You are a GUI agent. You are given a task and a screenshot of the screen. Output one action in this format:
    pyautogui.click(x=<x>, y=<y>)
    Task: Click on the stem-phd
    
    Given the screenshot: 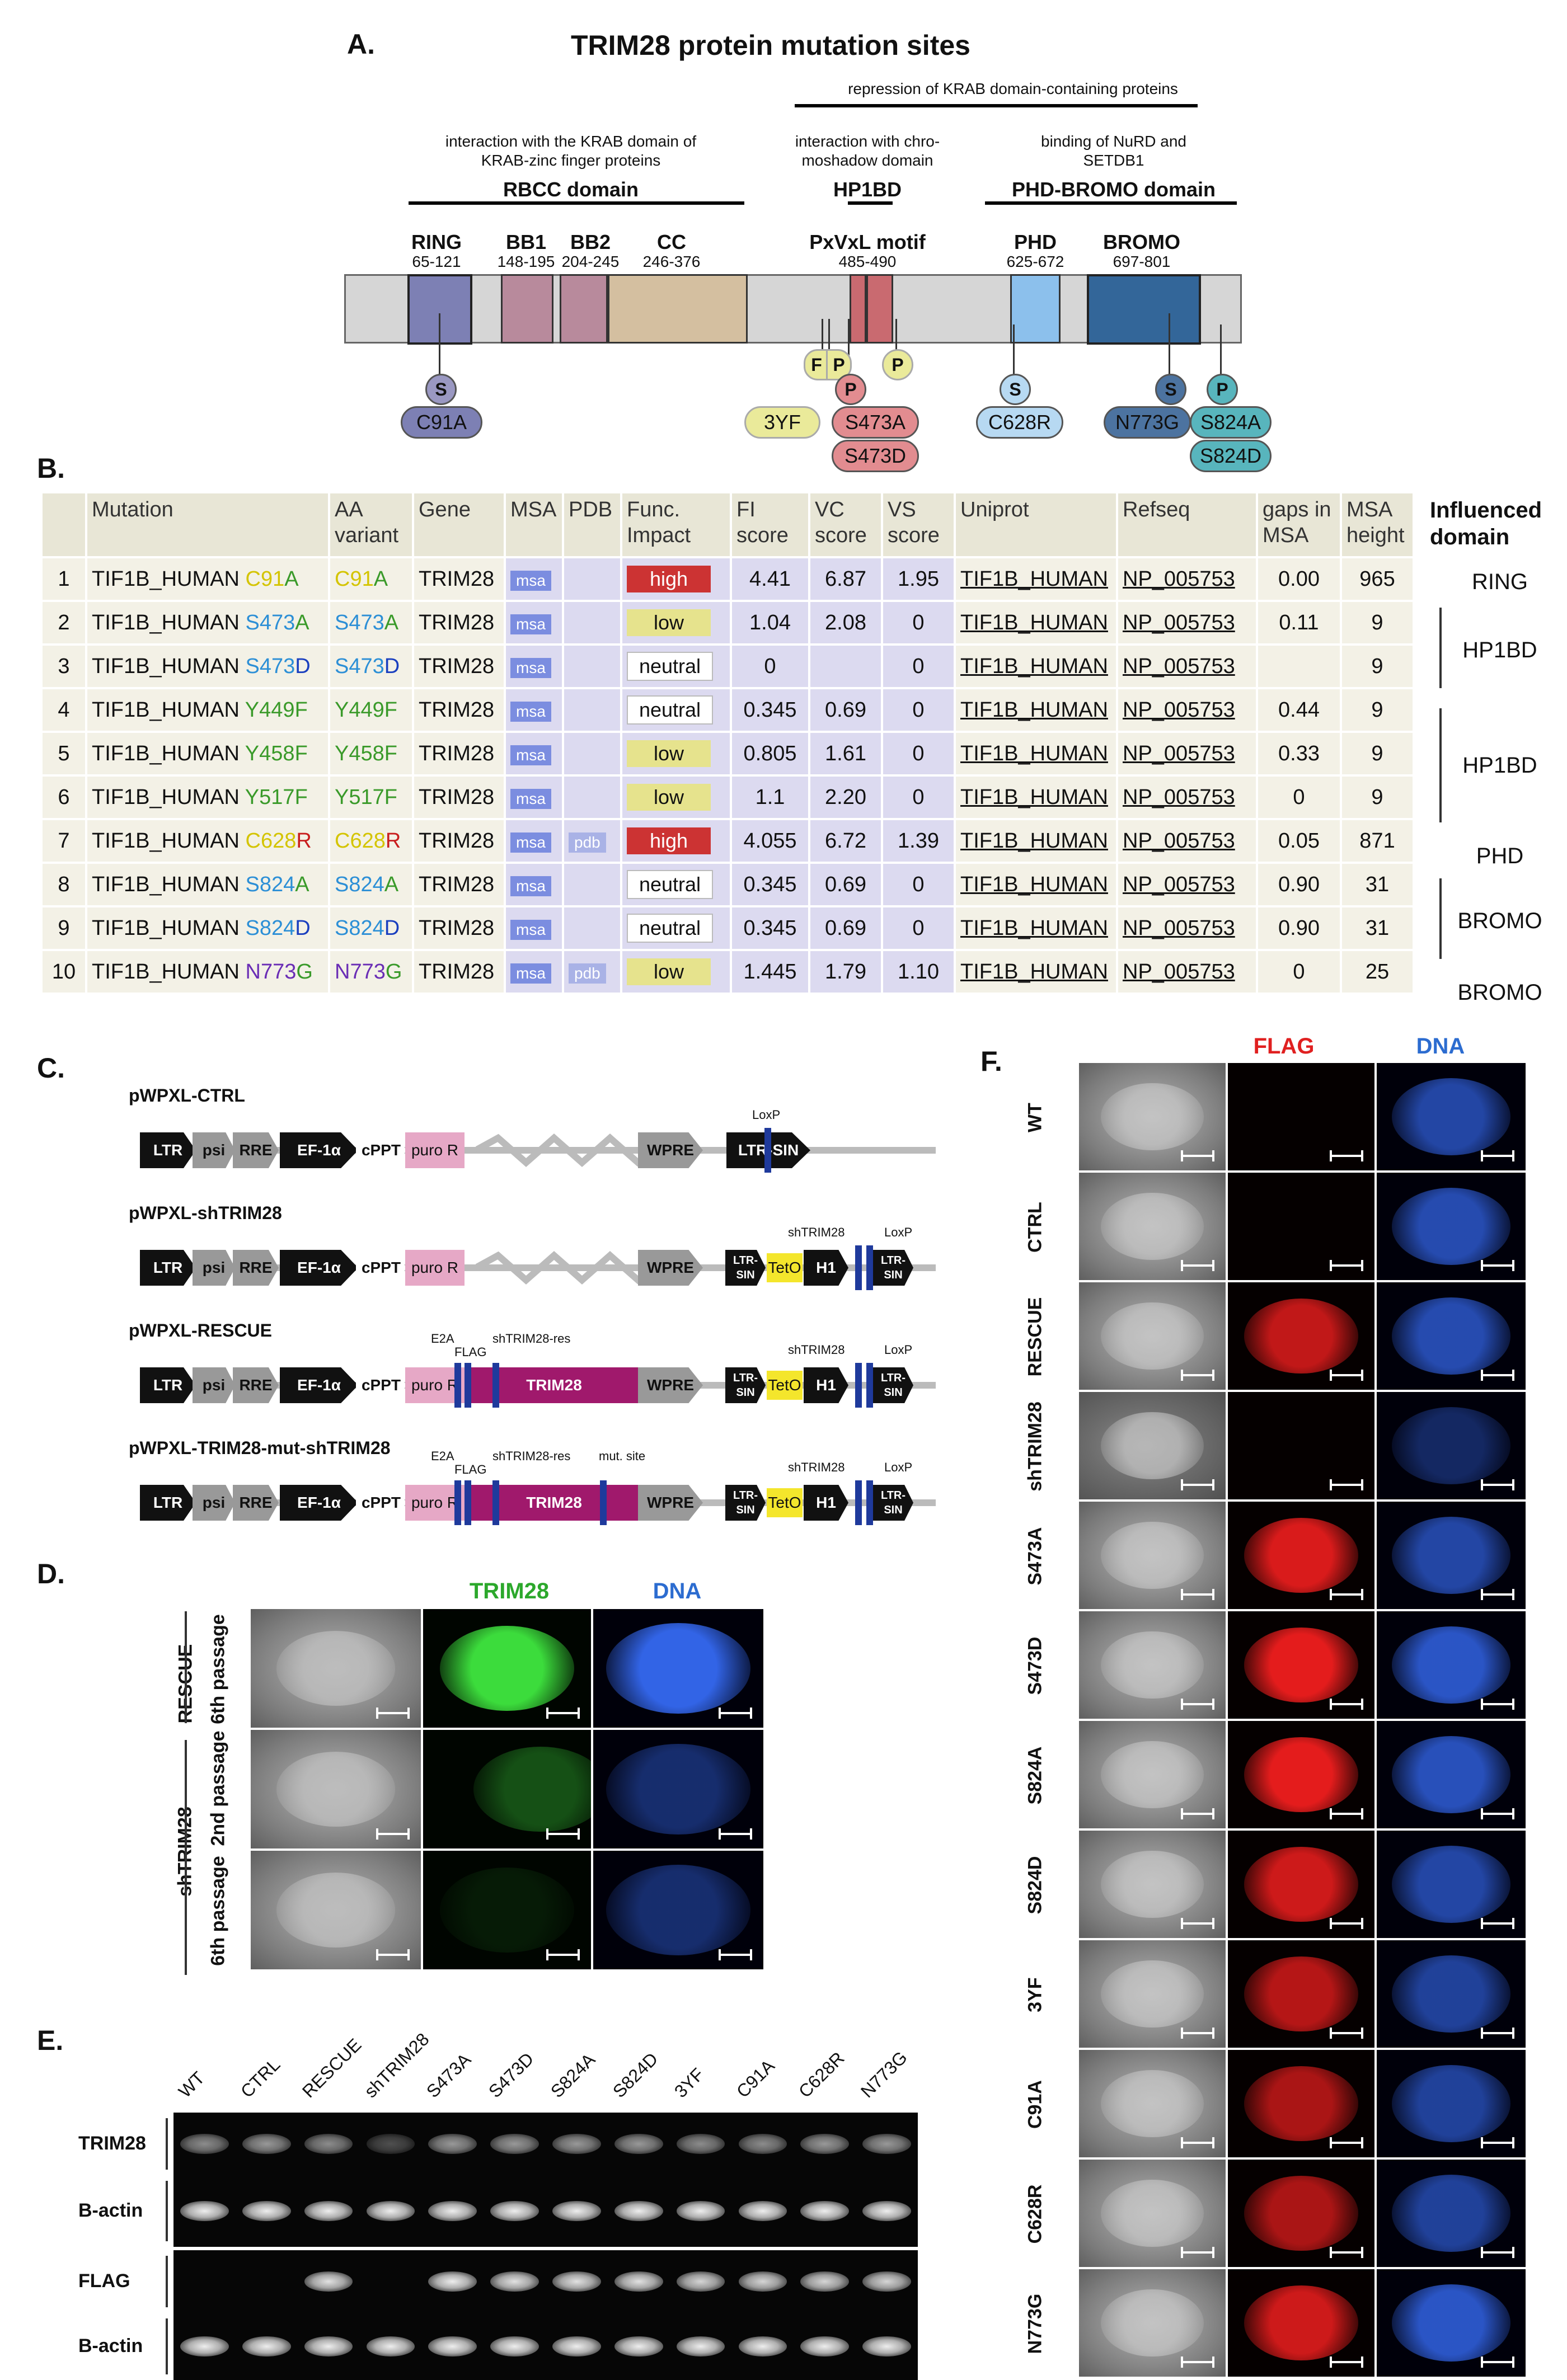 What is the action you would take?
    pyautogui.click(x=1014, y=351)
    